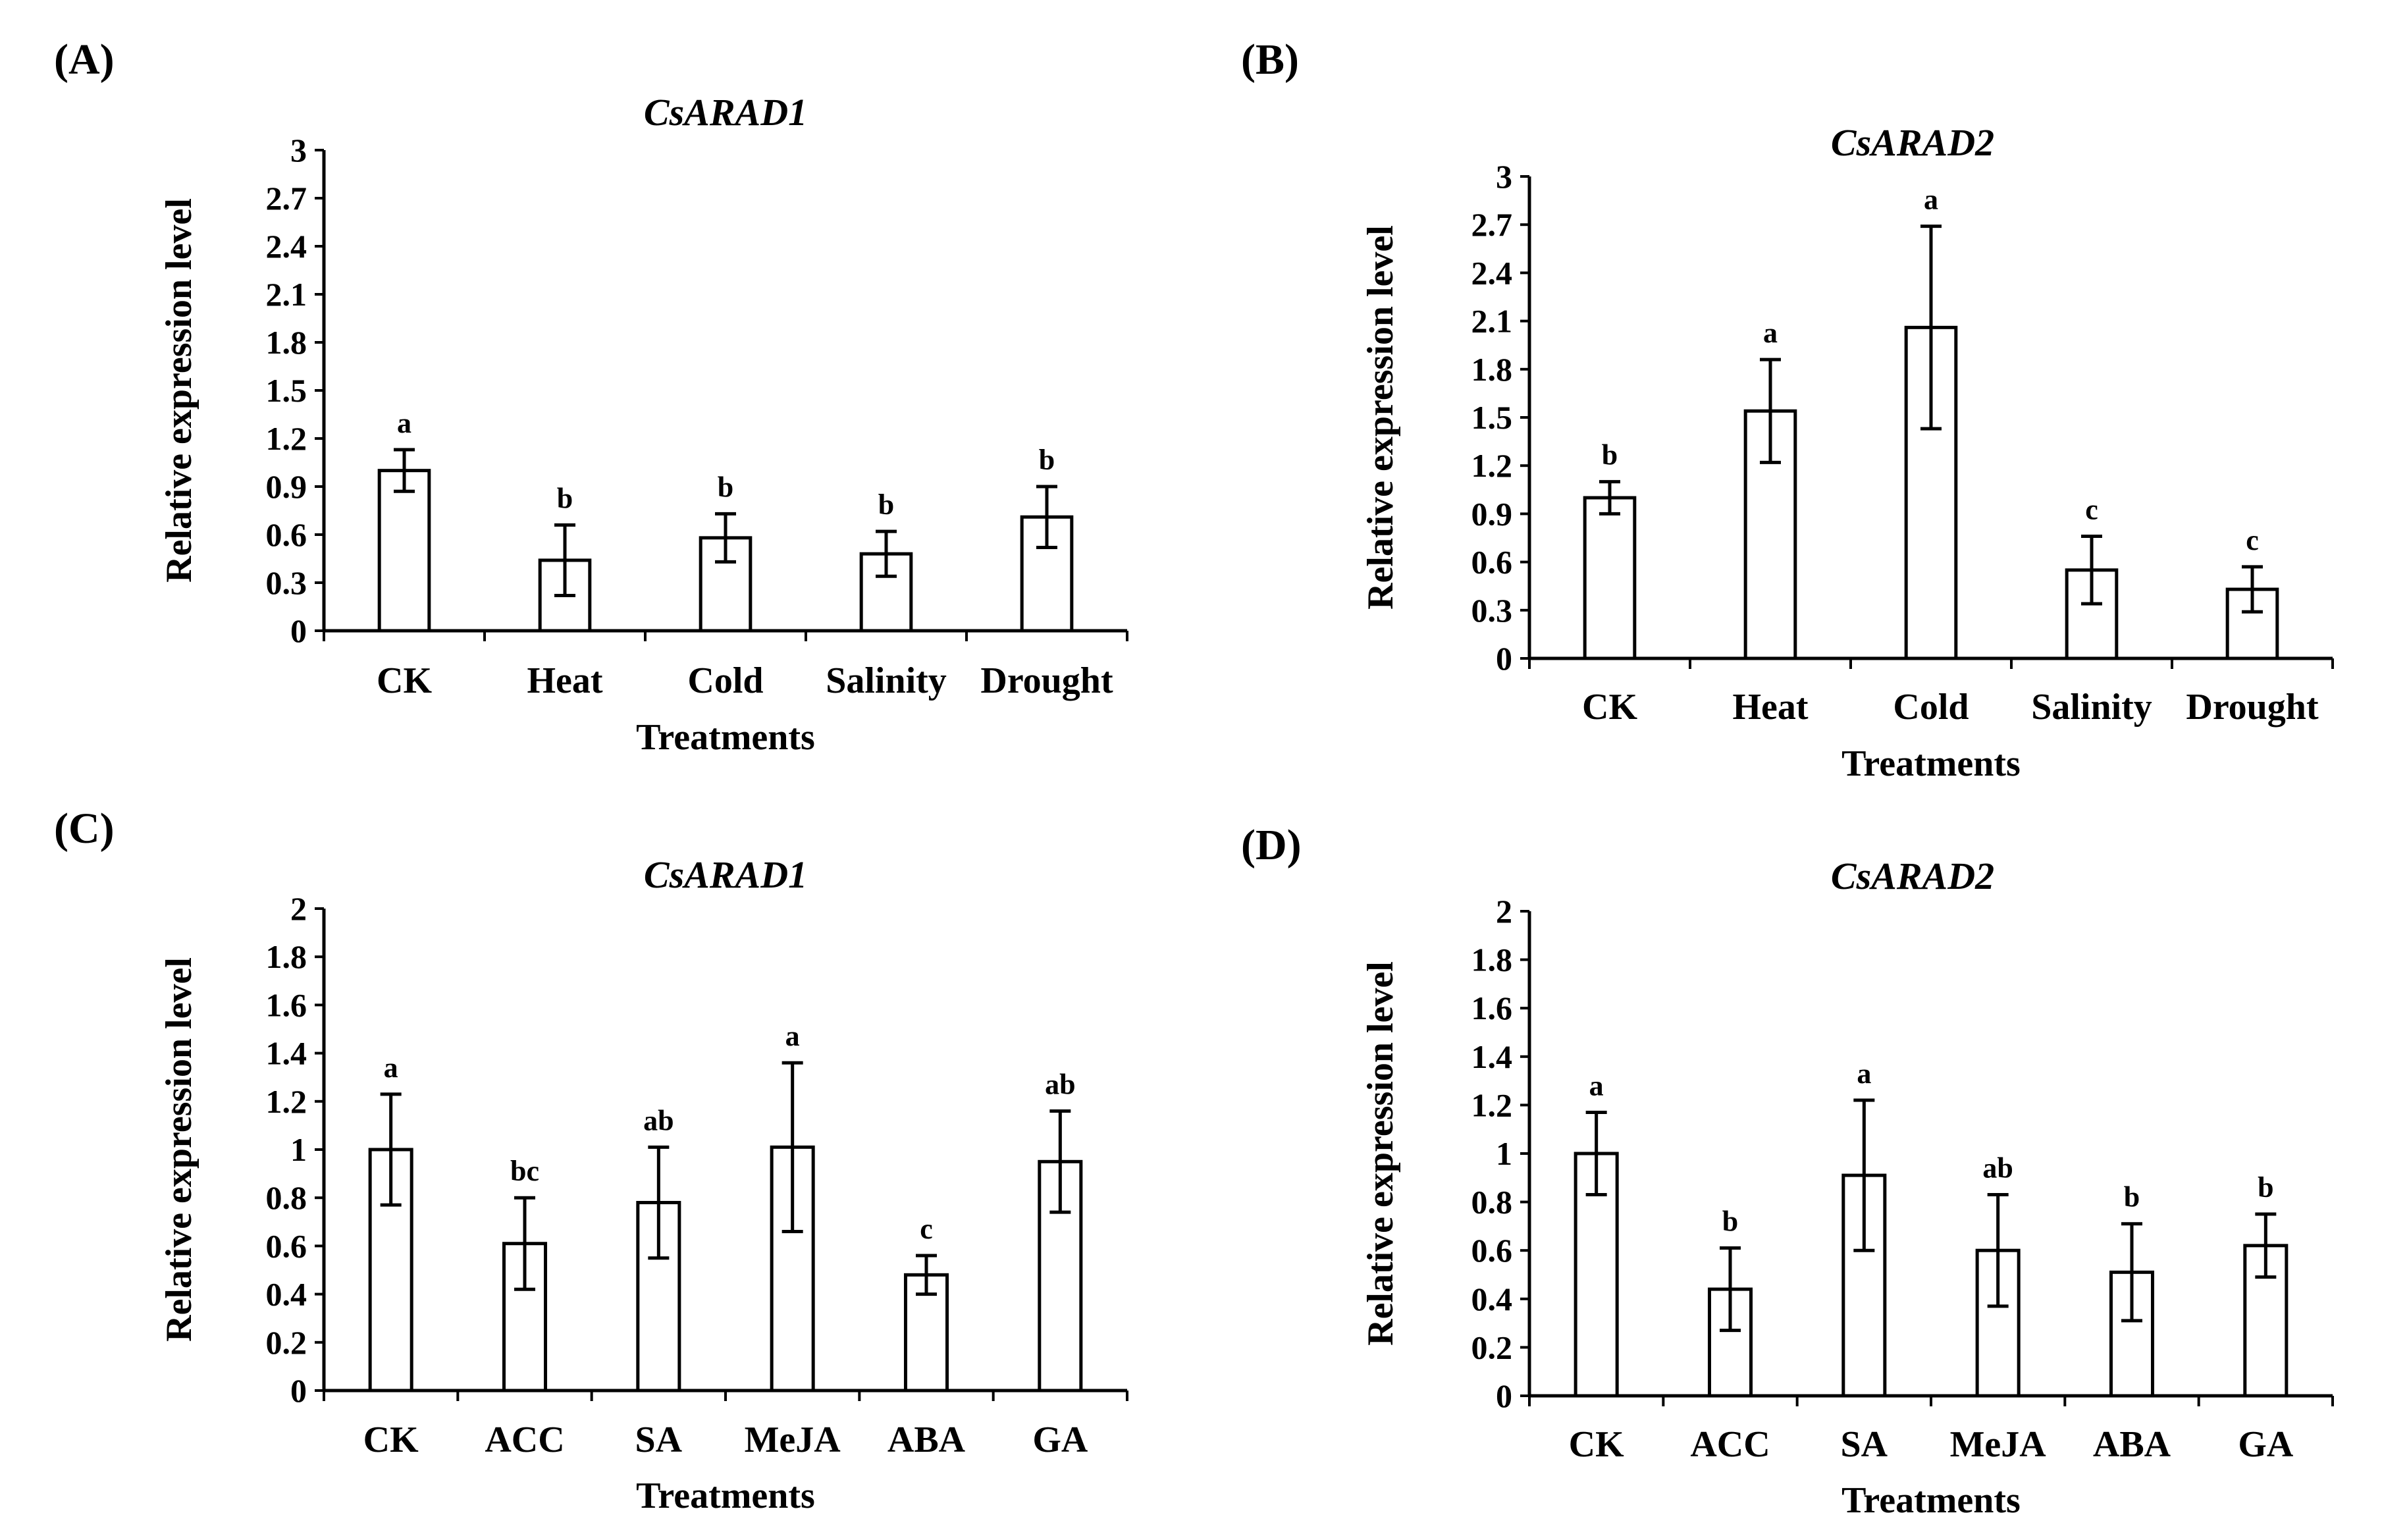 This screenshot has width=2382, height=1540. What do you see at coordinates (286, 1053) in the screenshot?
I see `y-tick-label: 1.4` at bounding box center [286, 1053].